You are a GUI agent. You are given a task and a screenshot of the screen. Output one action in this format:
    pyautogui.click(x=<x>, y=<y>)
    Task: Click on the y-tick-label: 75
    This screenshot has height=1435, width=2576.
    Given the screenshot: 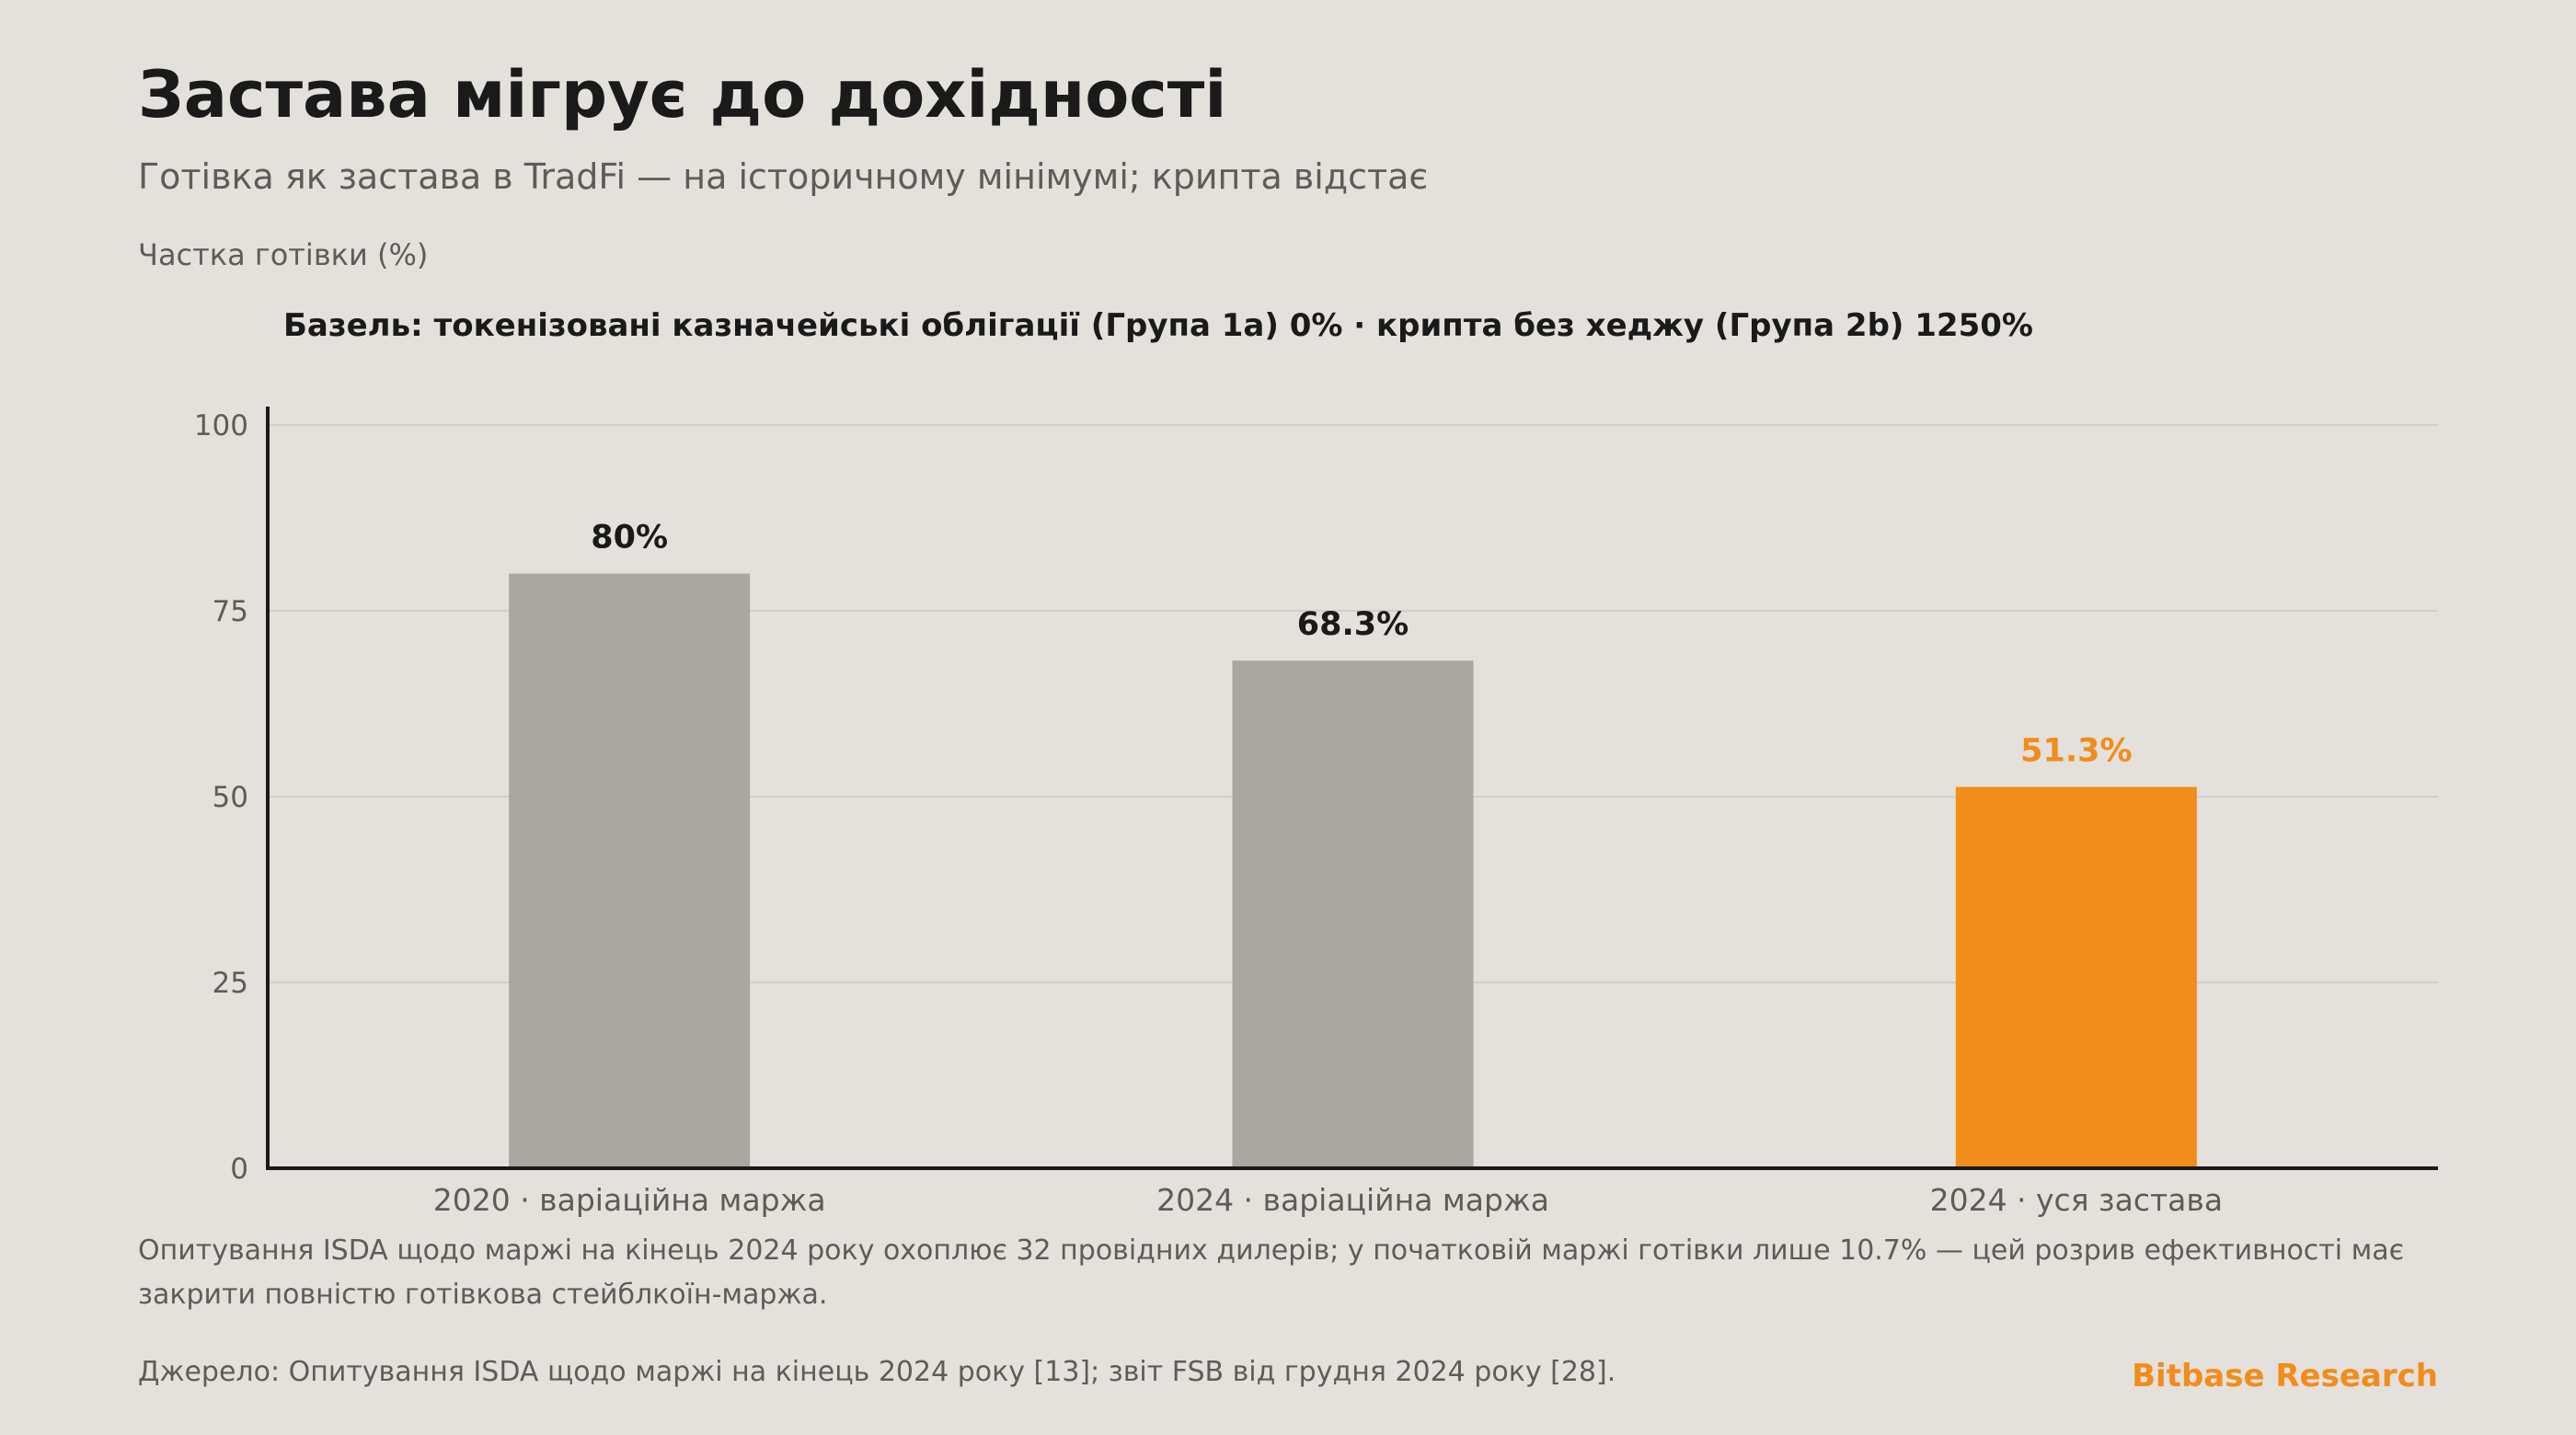 What is the action you would take?
    pyautogui.click(x=230, y=611)
    